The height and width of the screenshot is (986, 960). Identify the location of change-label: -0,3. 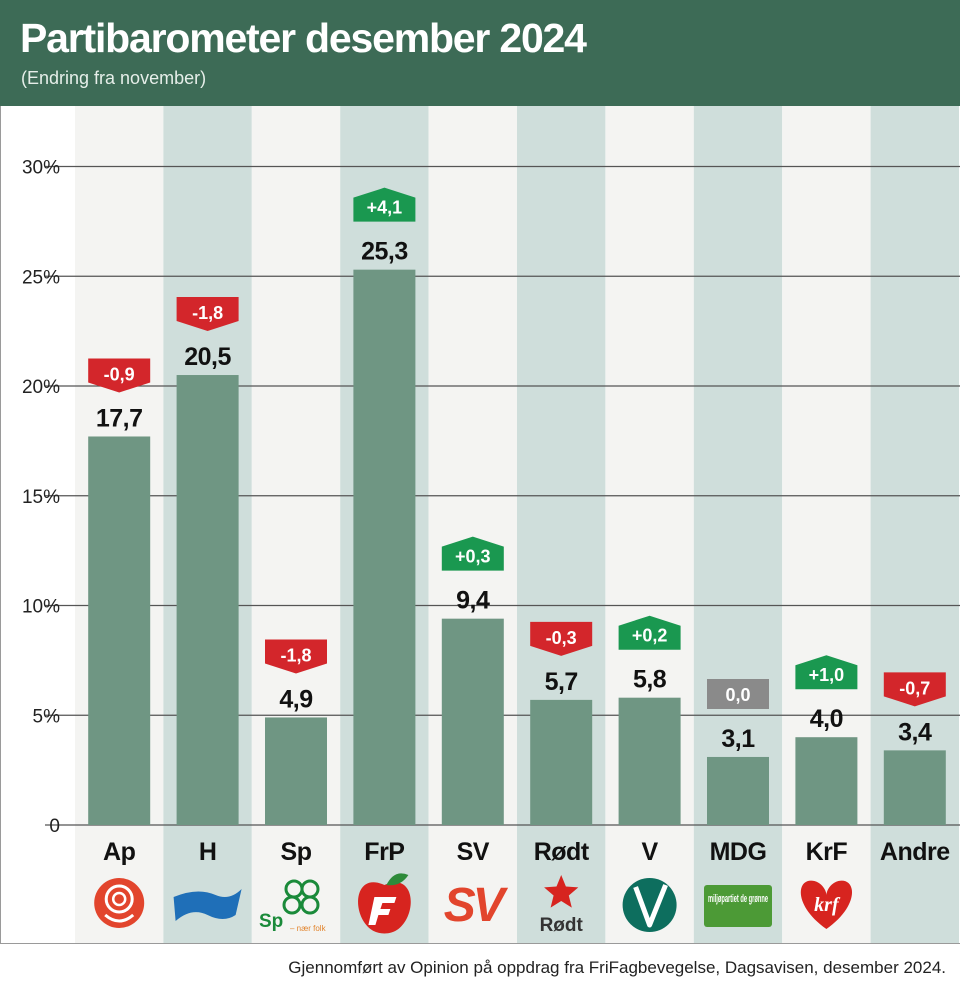
(561, 638).